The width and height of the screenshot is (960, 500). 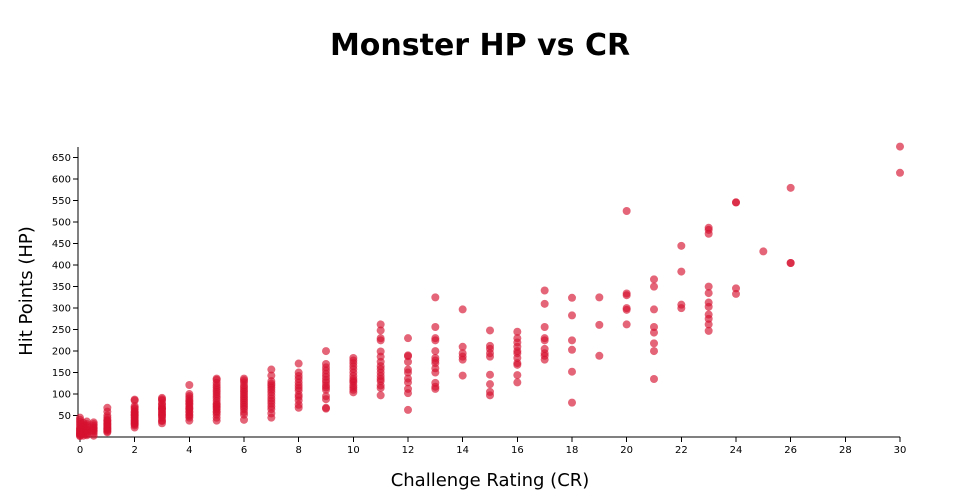 I want to click on x-tick-label: 8, so click(x=298, y=450).